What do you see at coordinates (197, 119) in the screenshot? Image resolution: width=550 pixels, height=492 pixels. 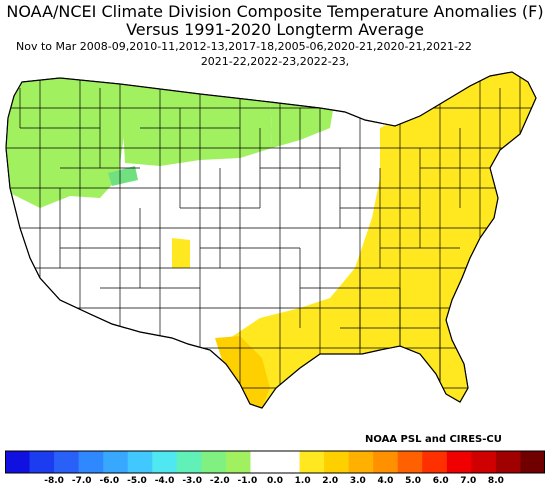 I see `region-northern-rockies-plains` at bounding box center [197, 119].